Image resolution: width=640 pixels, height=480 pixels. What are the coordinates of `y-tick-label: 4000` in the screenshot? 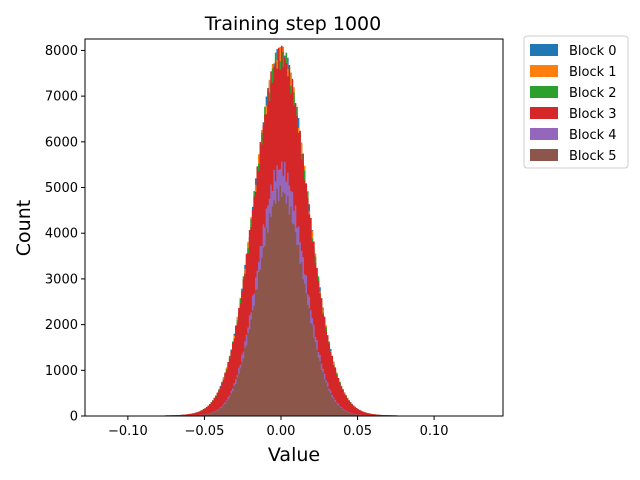 It's located at (61, 234).